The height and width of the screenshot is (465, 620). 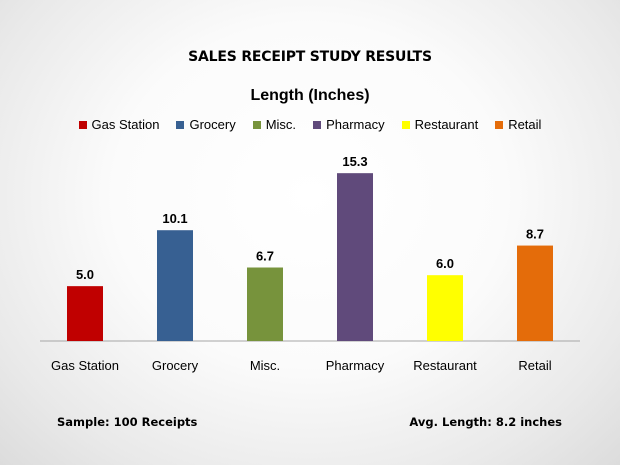 What do you see at coordinates (485, 422) in the screenshot?
I see `average-length-note: Avg. Length: 8.2 inches` at bounding box center [485, 422].